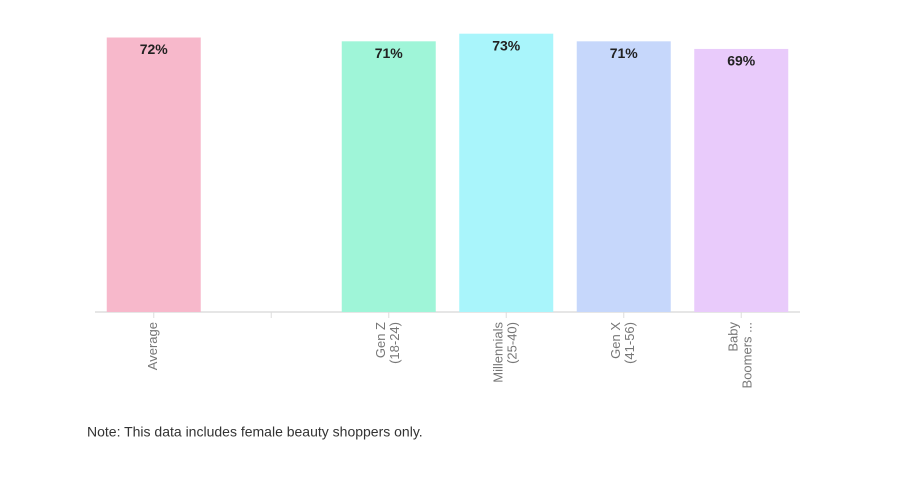 The width and height of the screenshot is (900, 502). I want to click on x-tick-label-line: (25-40), so click(512, 343).